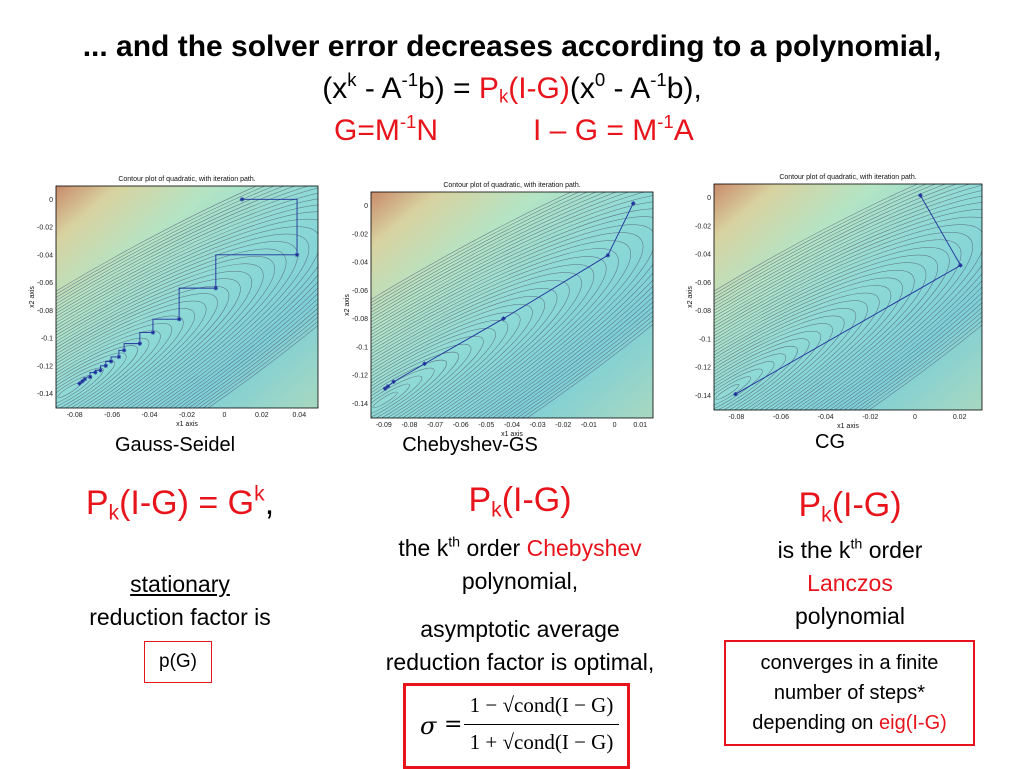 Image resolution: width=1024 pixels, height=769 pixels. I want to click on rho-text: p(G), so click(178, 661).